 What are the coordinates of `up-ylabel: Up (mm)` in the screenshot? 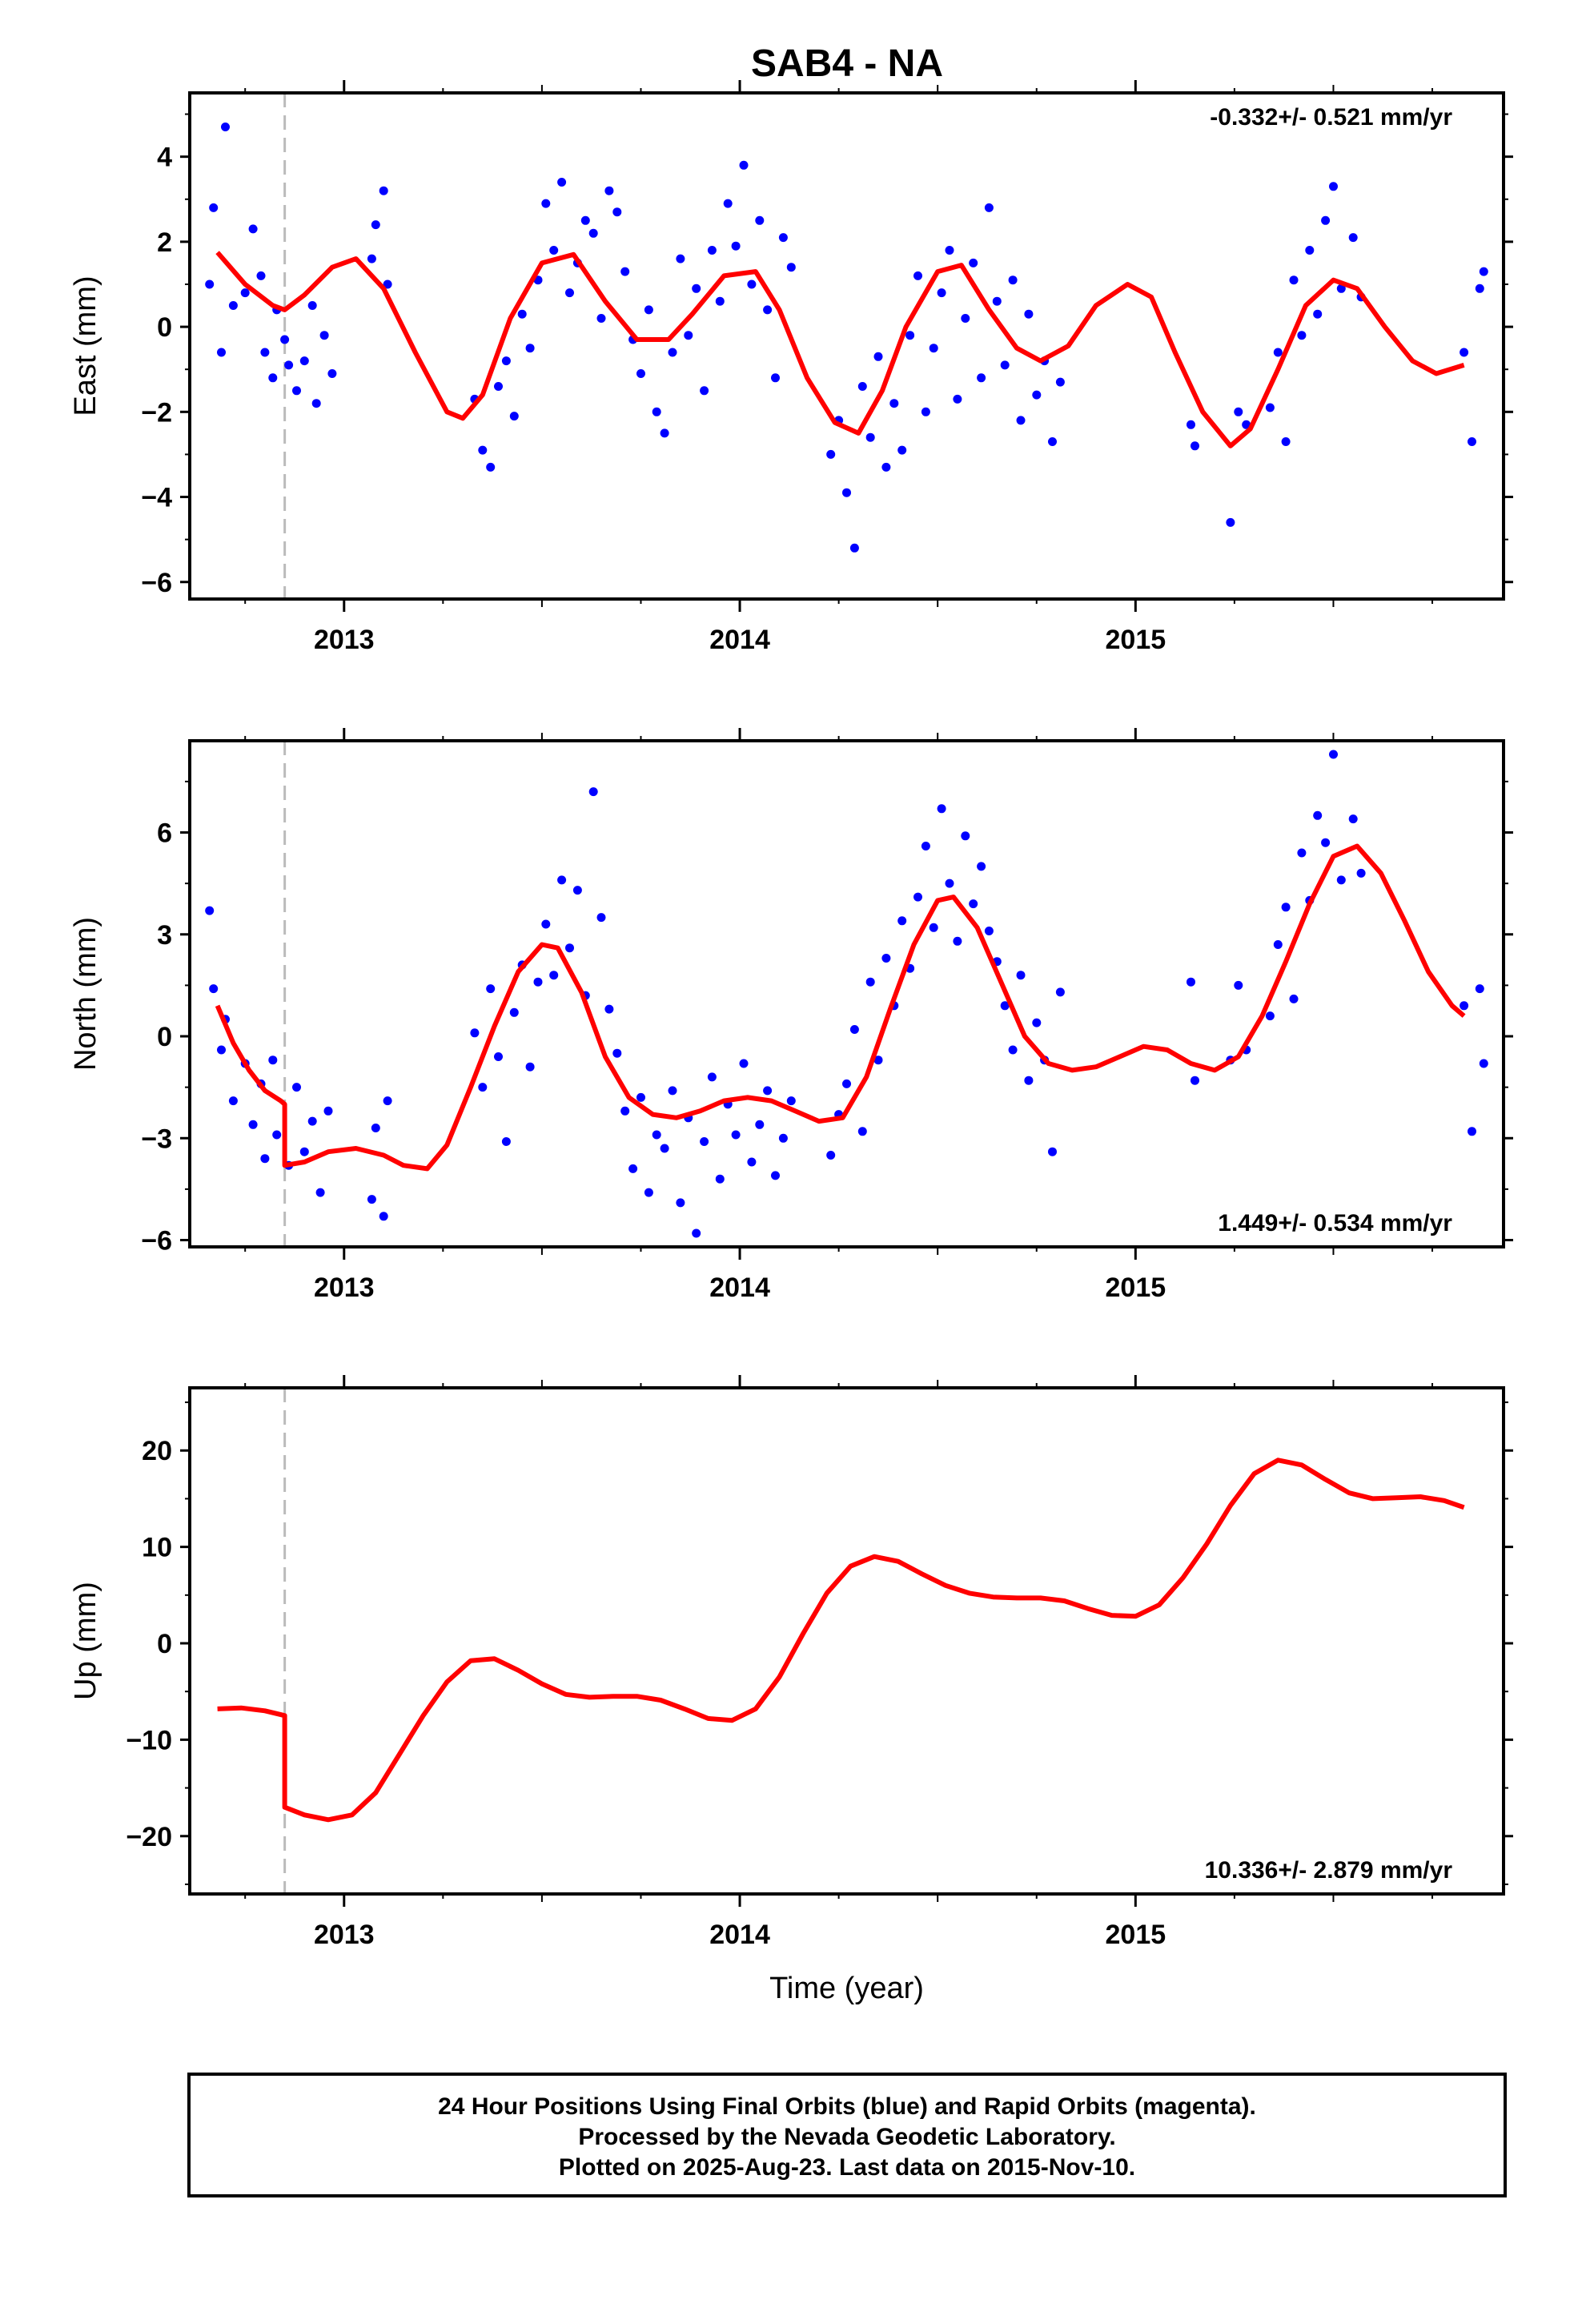 It's located at (86, 1641).